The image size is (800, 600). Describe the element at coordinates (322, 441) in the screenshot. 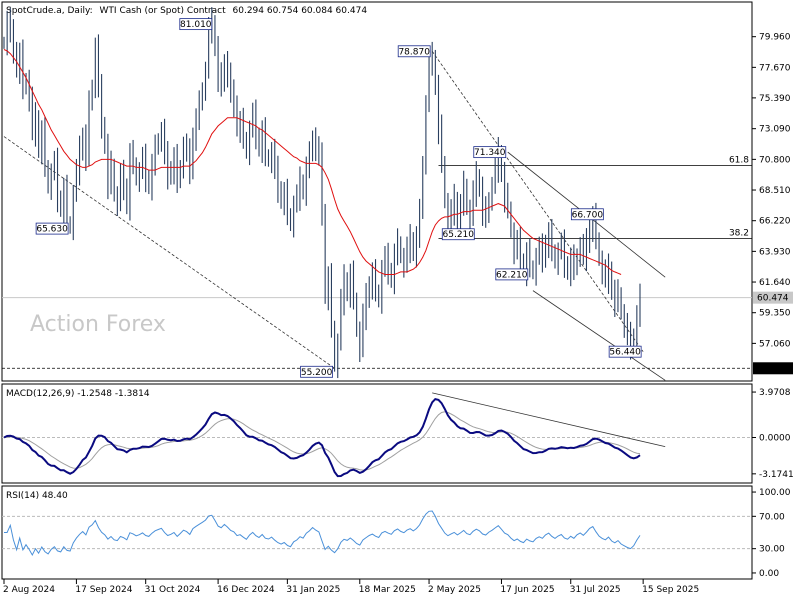

I see `macd-signal-line` at that location.